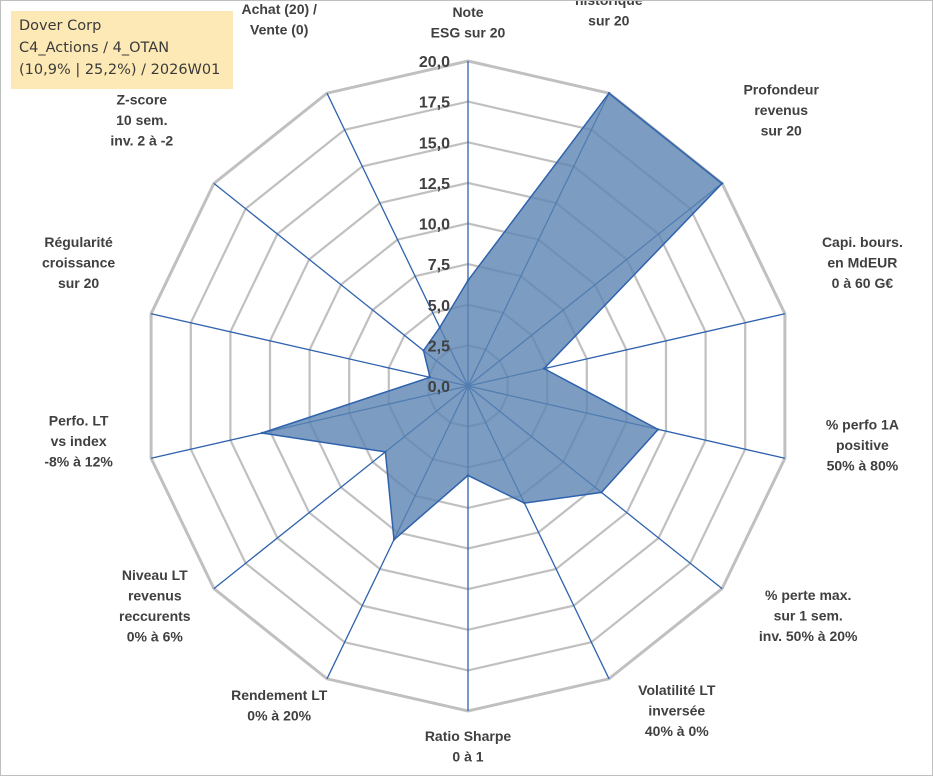 The image size is (933, 776). Describe the element at coordinates (279, 695) in the screenshot. I see `axis-label-line: Rendement LT` at that location.